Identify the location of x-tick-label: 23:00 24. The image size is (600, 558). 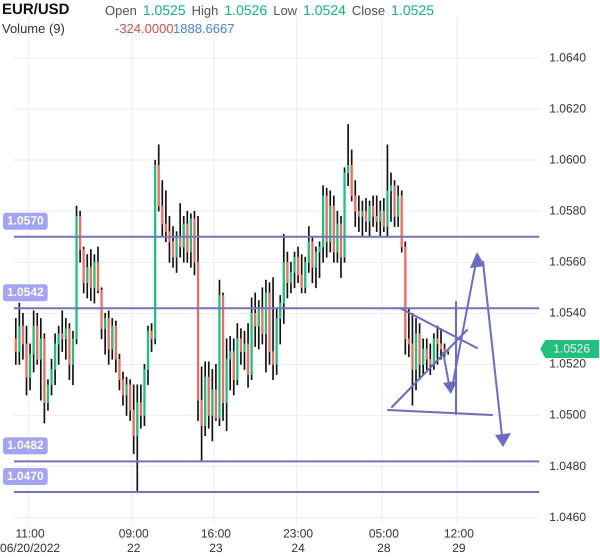
(298, 541).